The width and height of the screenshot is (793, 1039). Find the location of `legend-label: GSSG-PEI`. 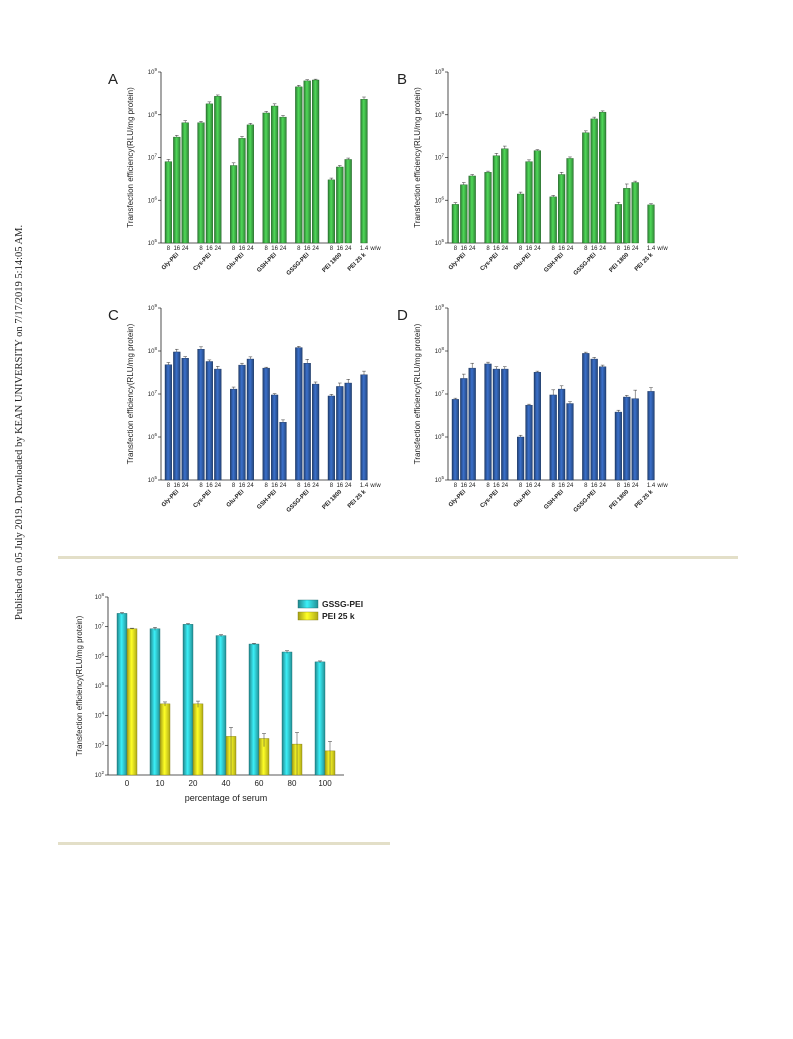

legend-label: GSSG-PEI is located at coordinates (342, 604).